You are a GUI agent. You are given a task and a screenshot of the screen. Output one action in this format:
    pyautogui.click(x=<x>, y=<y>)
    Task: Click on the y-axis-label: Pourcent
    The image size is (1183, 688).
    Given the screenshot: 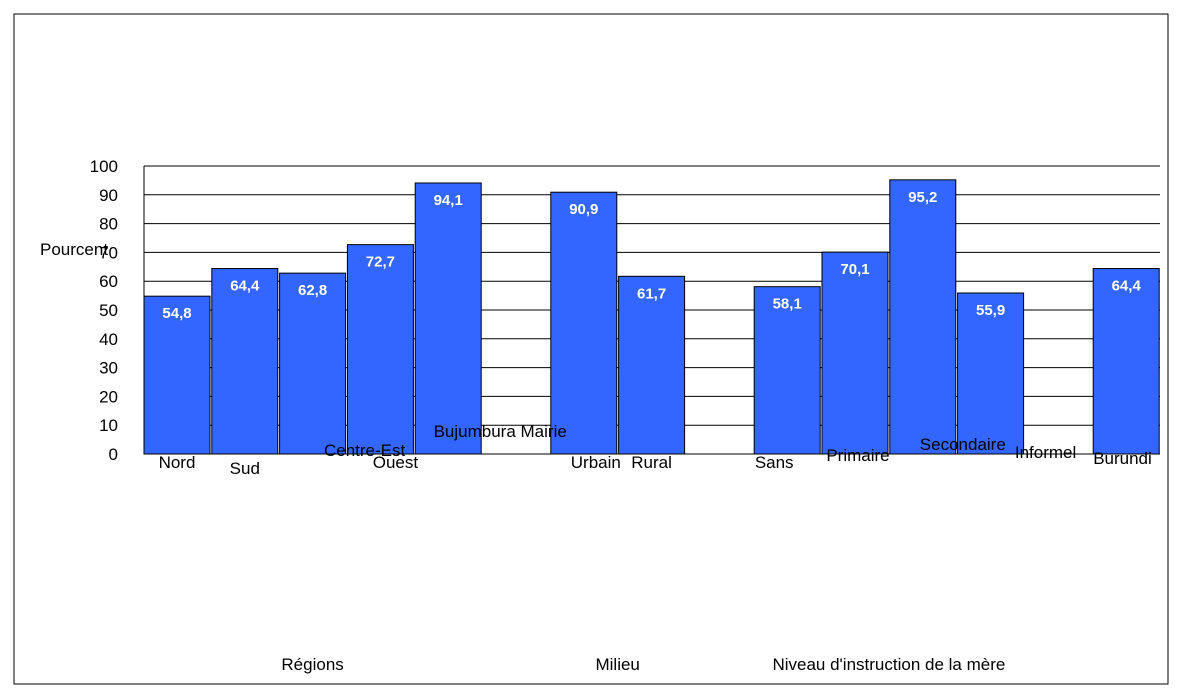 What is the action you would take?
    pyautogui.click(x=74, y=249)
    